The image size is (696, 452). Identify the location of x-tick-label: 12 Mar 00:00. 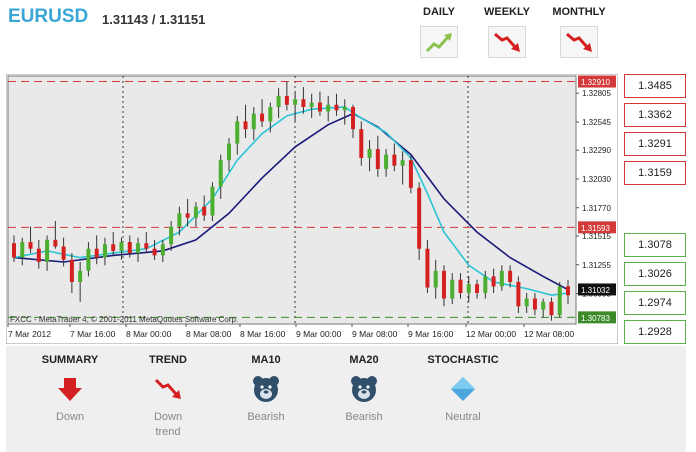
(491, 334).